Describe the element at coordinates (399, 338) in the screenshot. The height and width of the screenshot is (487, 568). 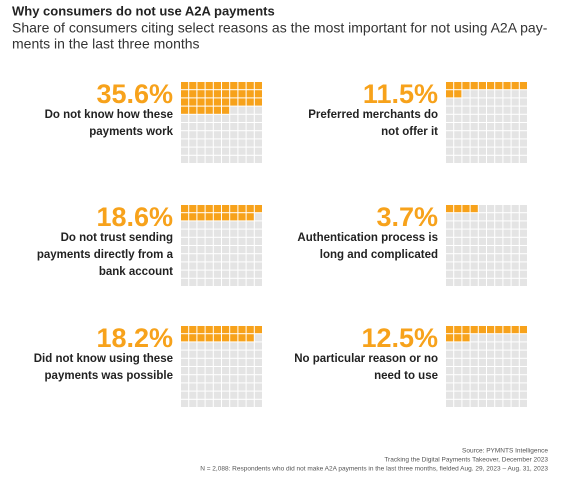
I see `value-label: 12.5%` at that location.